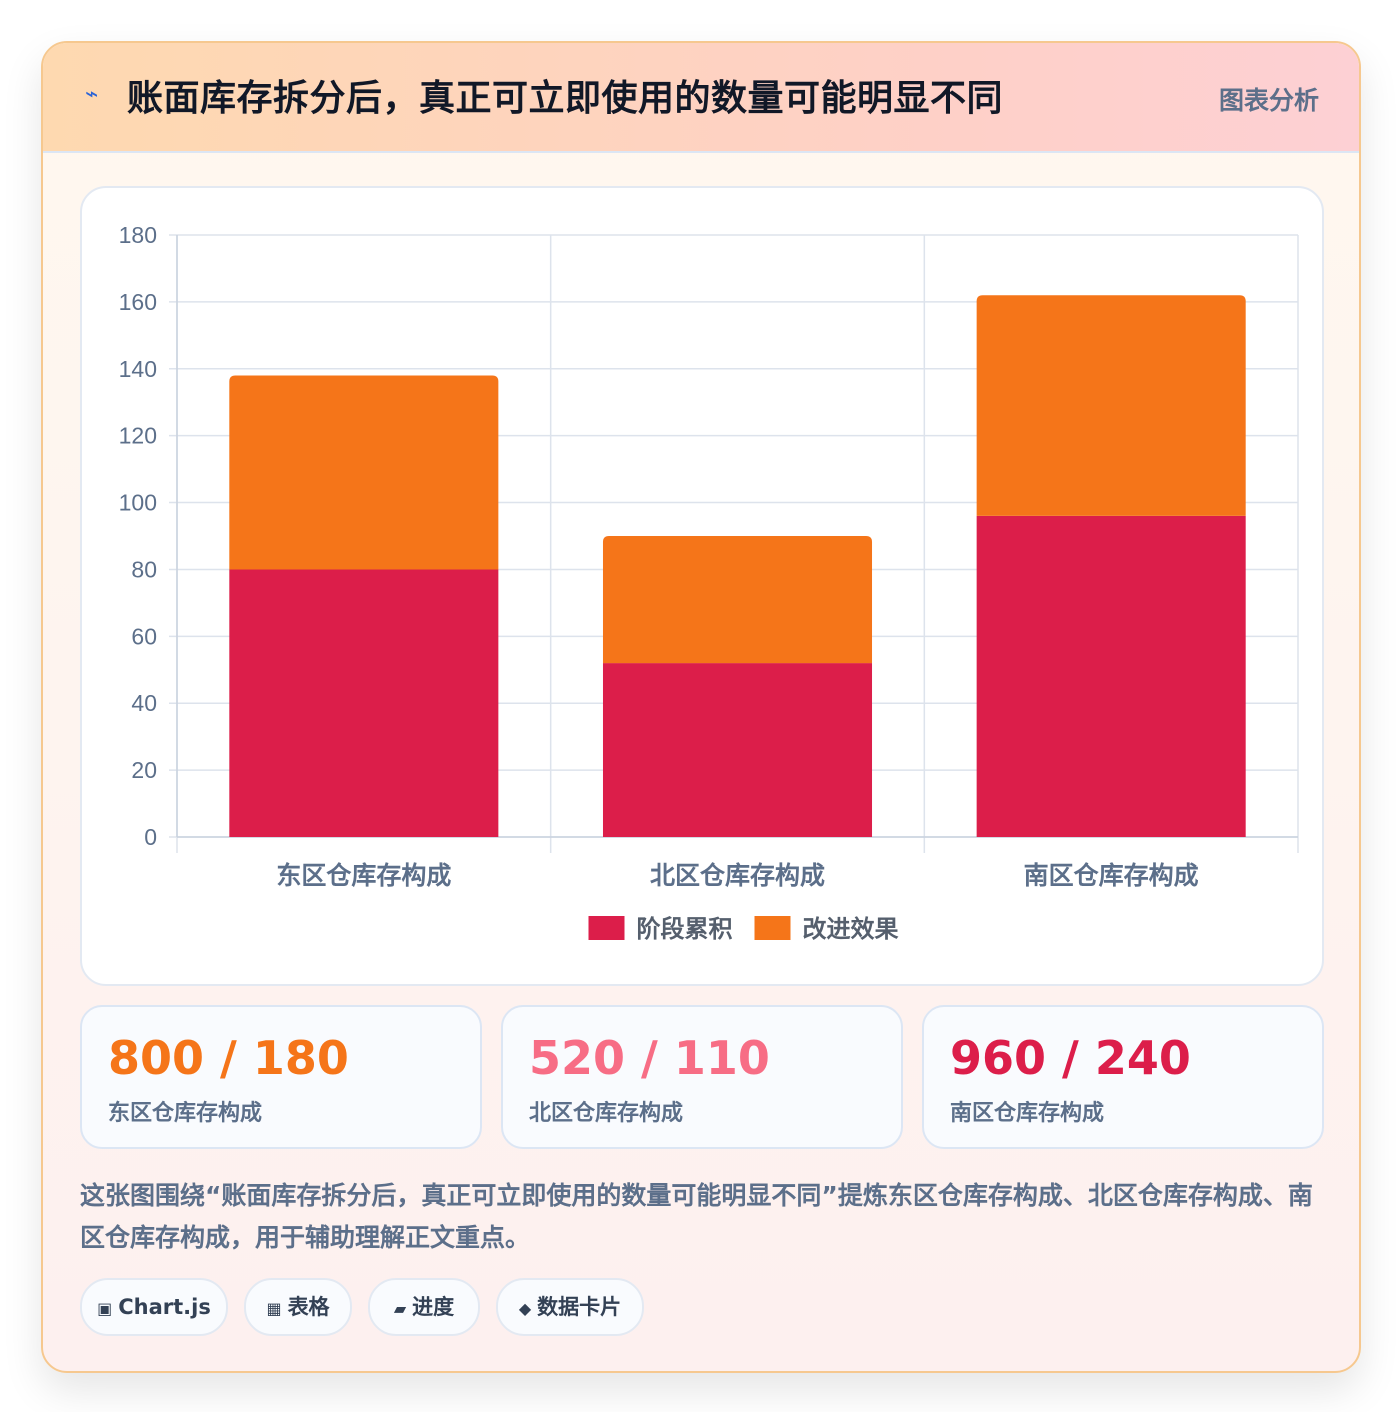 This screenshot has width=1400, height=1412. I want to click on x-tick-label: 北区仓库存构成, so click(737, 875).